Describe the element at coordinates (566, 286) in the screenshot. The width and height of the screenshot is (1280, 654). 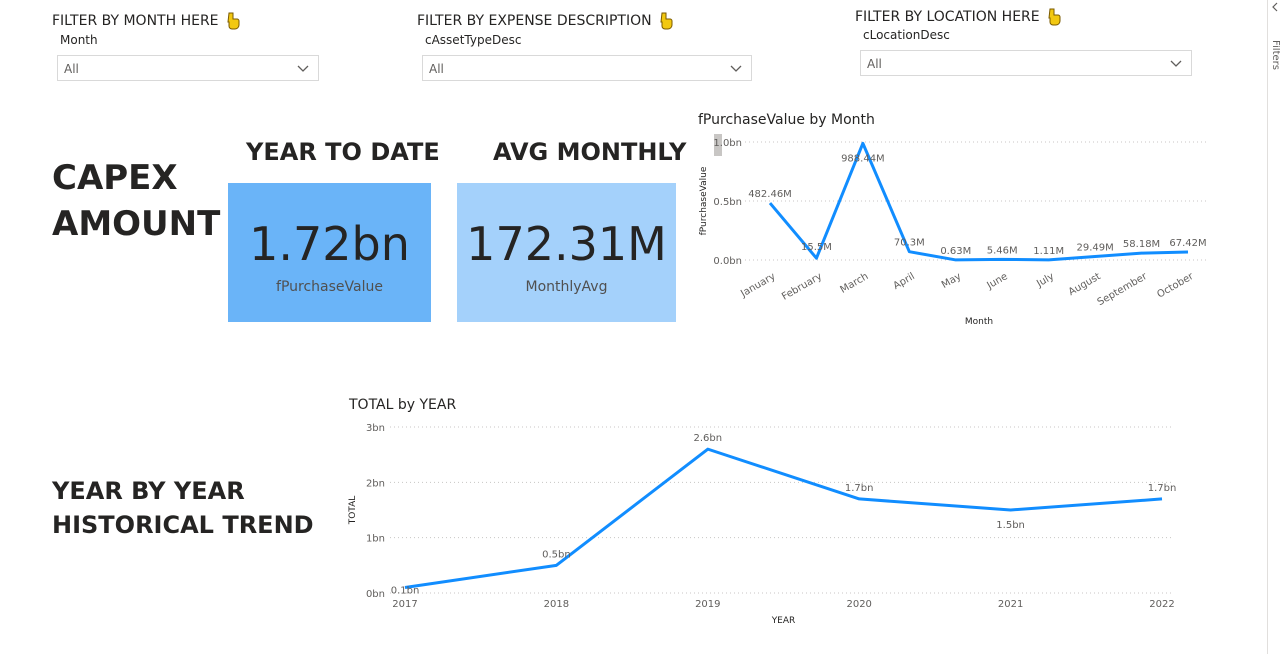
I see `avg-card-label: MonthlyAvg` at that location.